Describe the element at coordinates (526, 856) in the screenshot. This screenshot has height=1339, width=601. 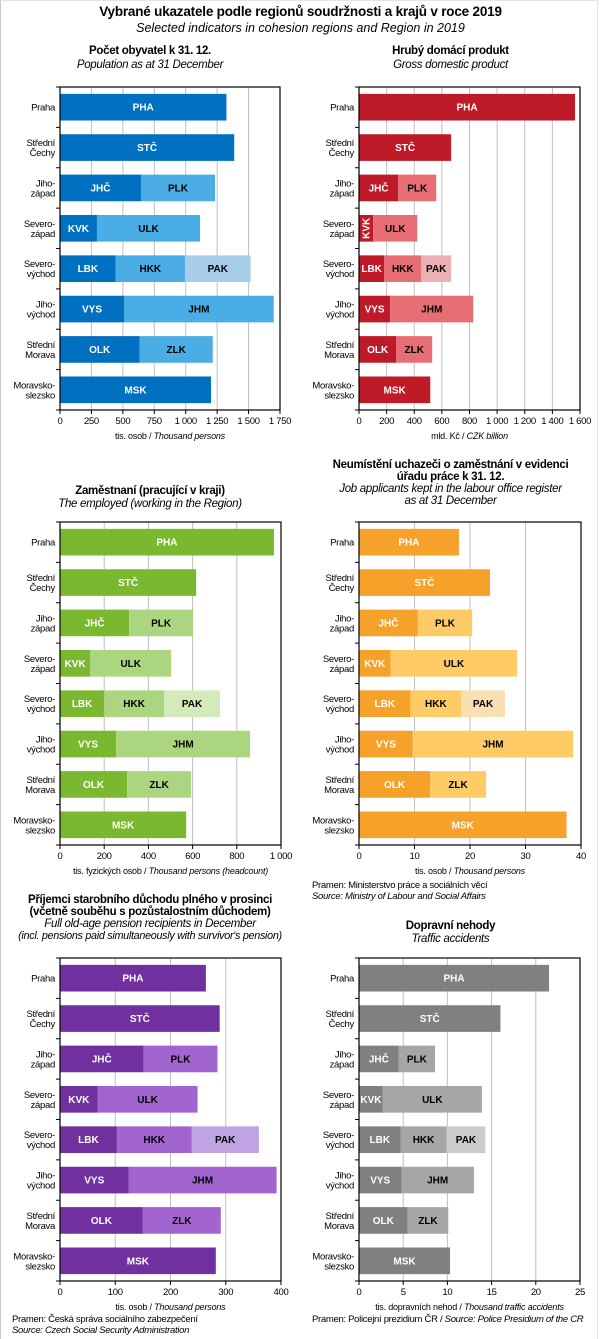
I see `x-tick-label: 30` at that location.